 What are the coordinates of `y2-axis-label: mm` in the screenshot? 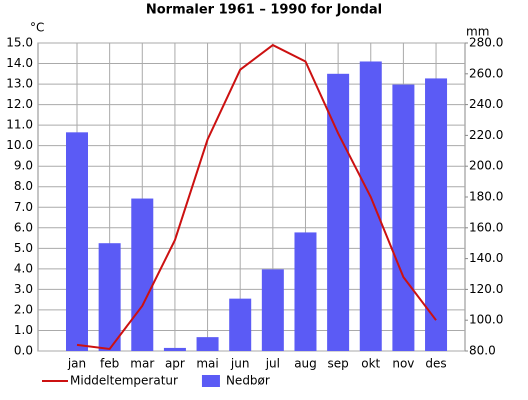 It's located at (477, 32).